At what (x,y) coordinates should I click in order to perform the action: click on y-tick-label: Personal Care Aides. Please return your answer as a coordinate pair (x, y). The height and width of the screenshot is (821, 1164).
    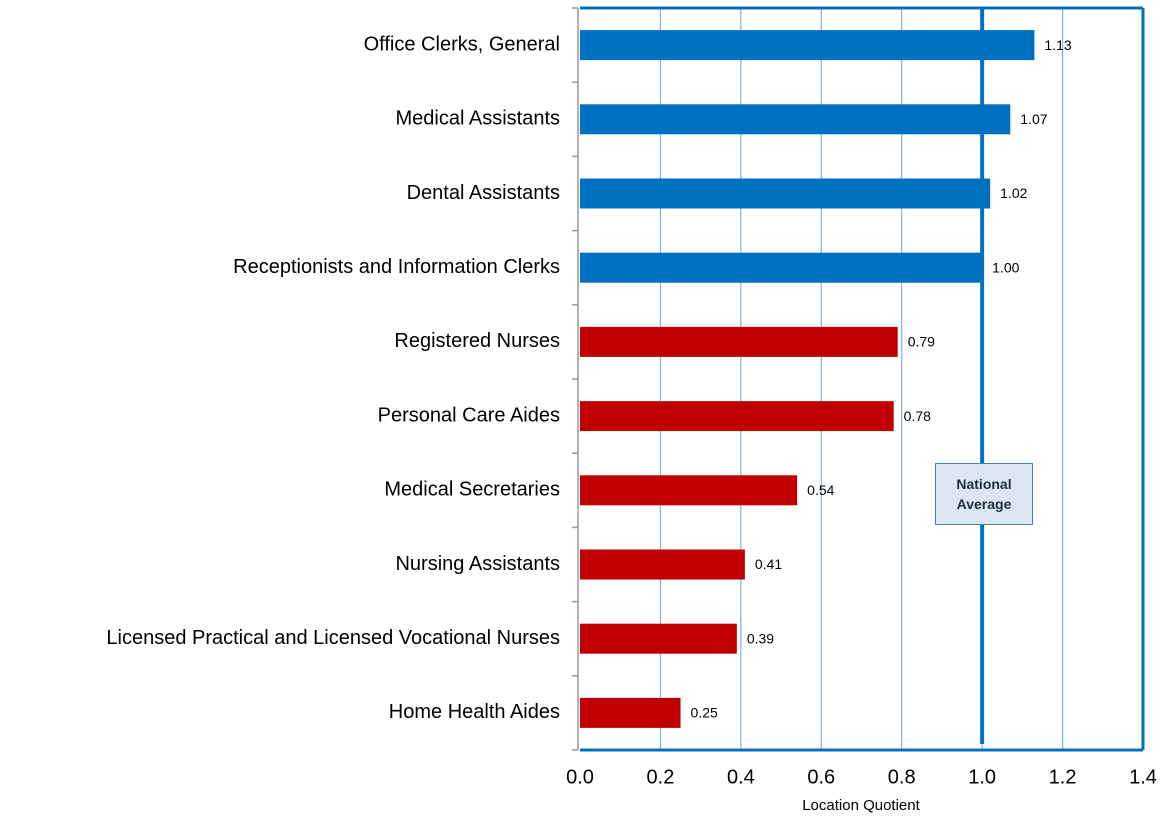
    Looking at the image, I should click on (469, 415).